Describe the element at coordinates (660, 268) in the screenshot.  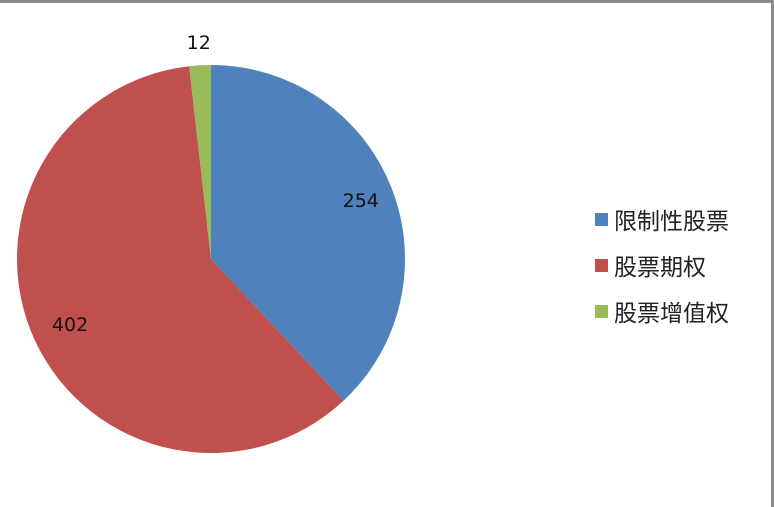
I see `legend-label: 股票期权` at that location.